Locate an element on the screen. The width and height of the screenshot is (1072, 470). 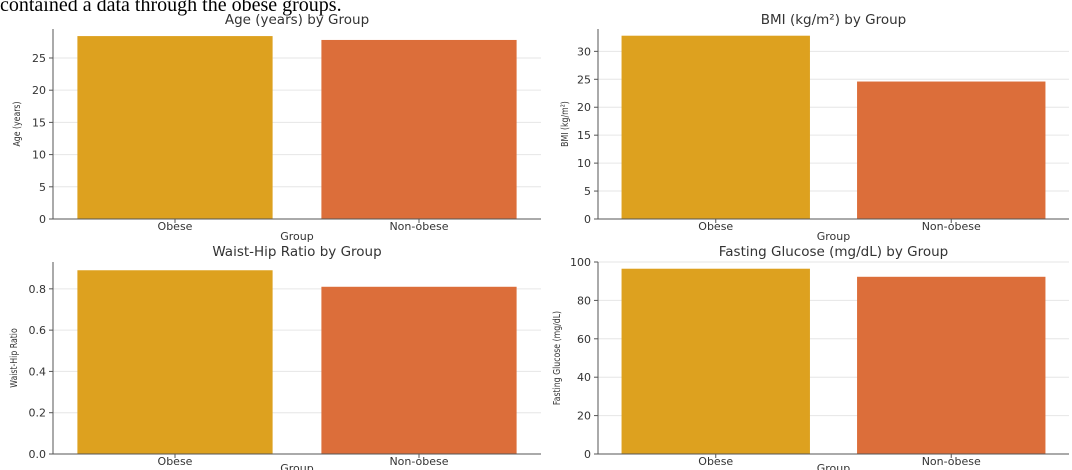
y-axis-label: Waist-Hip Ratio is located at coordinates (14, 357).